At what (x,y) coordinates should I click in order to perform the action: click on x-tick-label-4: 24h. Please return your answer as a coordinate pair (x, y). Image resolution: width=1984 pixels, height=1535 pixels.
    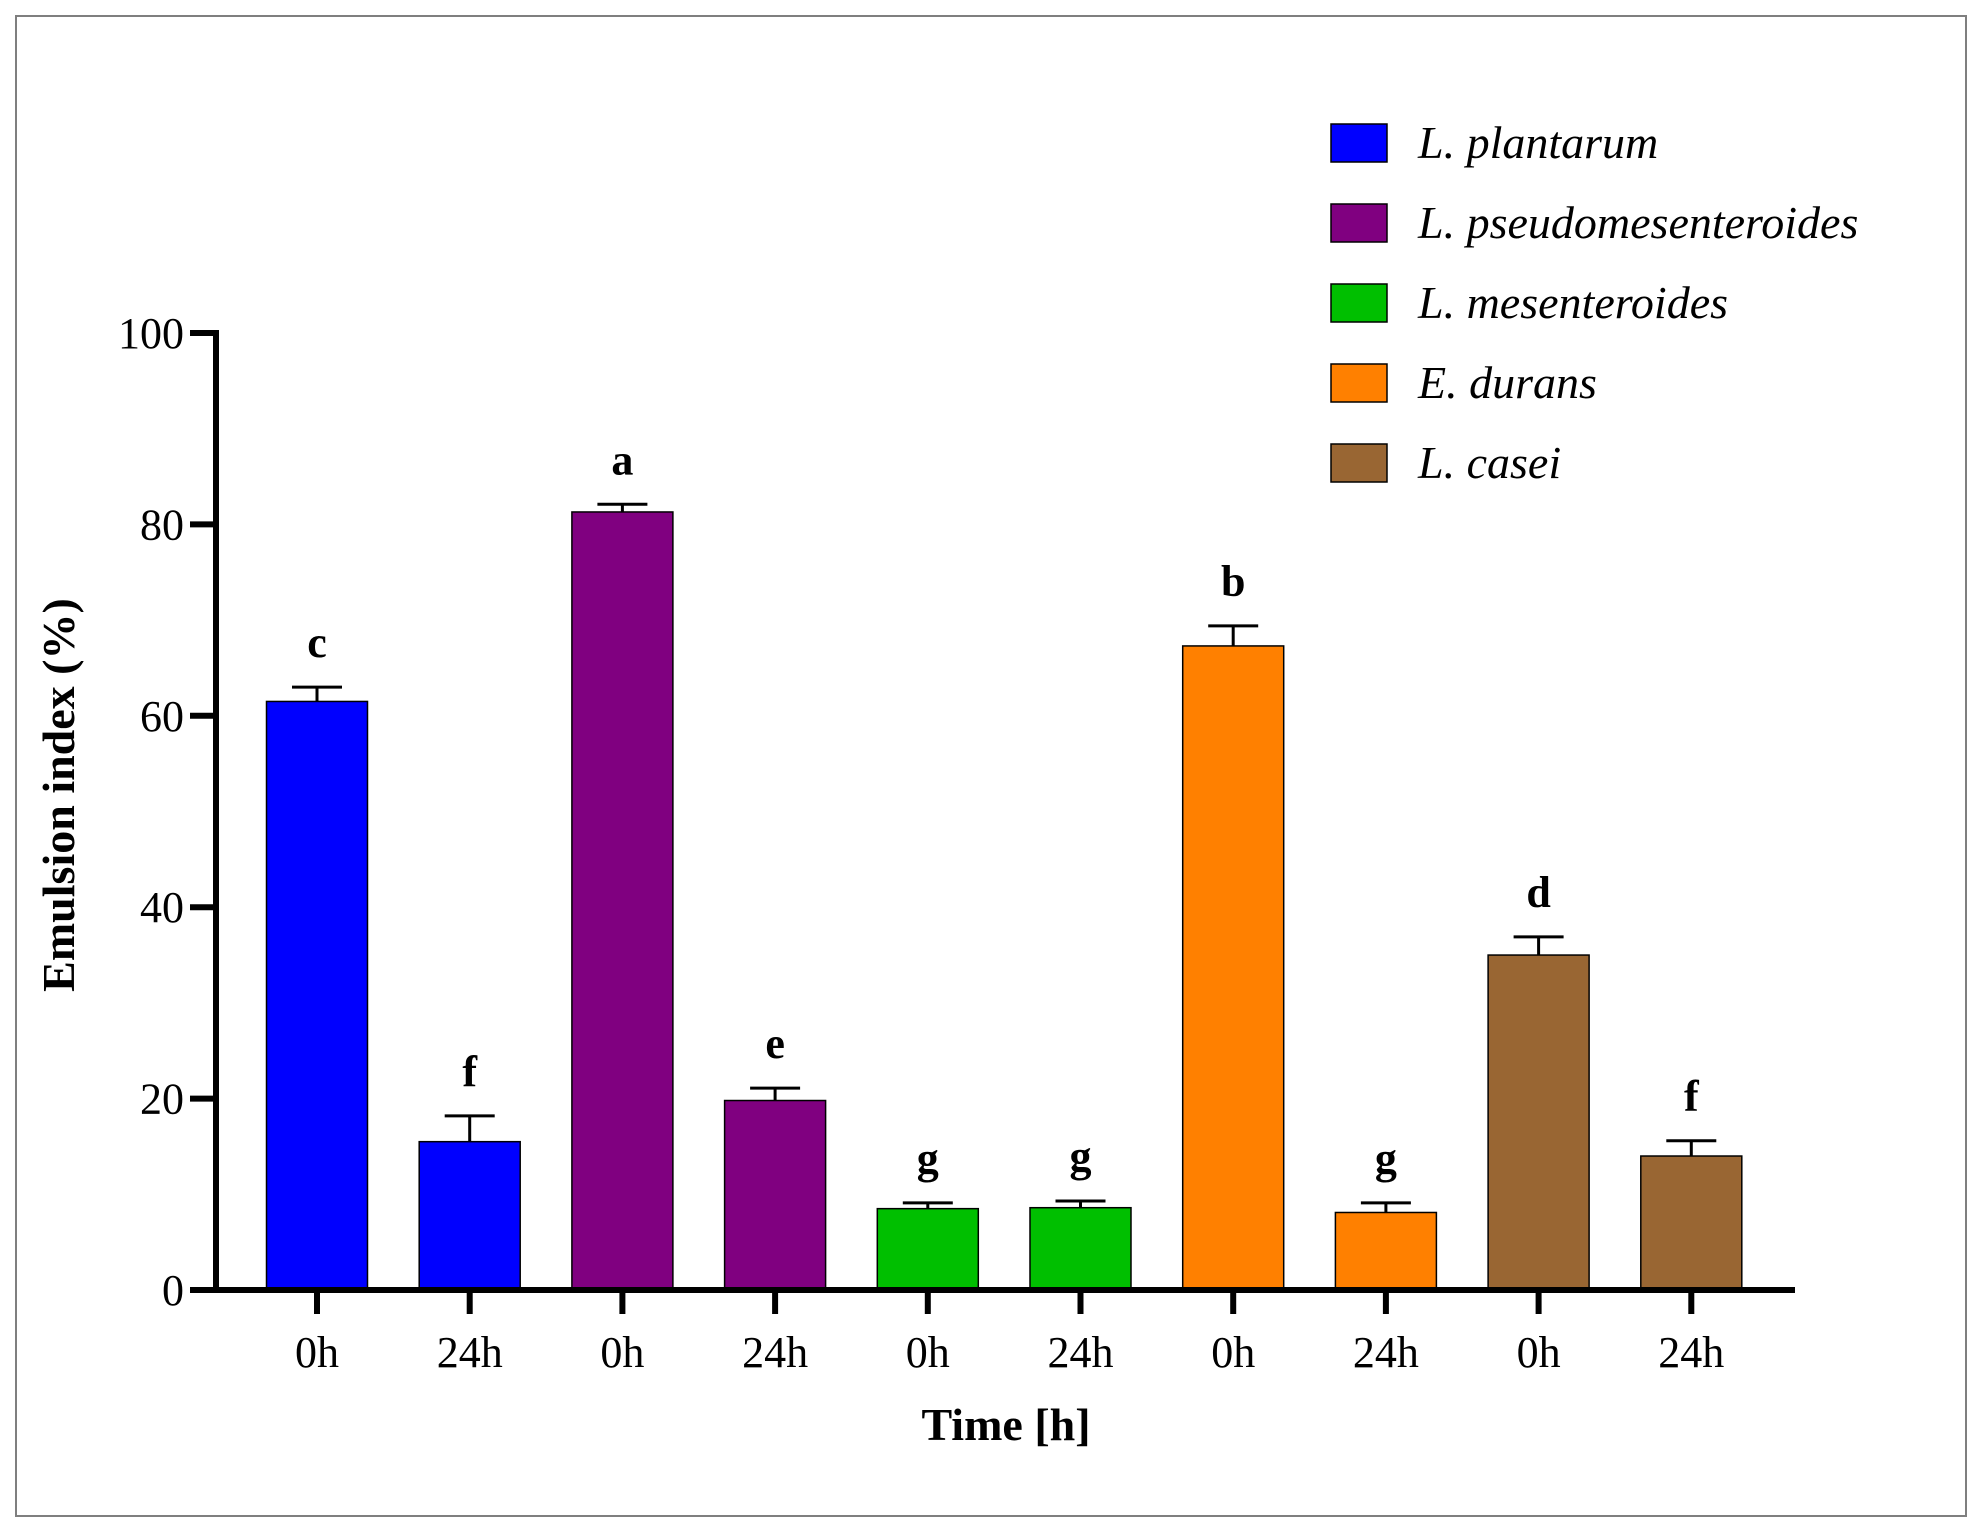
    Looking at the image, I should click on (775, 1352).